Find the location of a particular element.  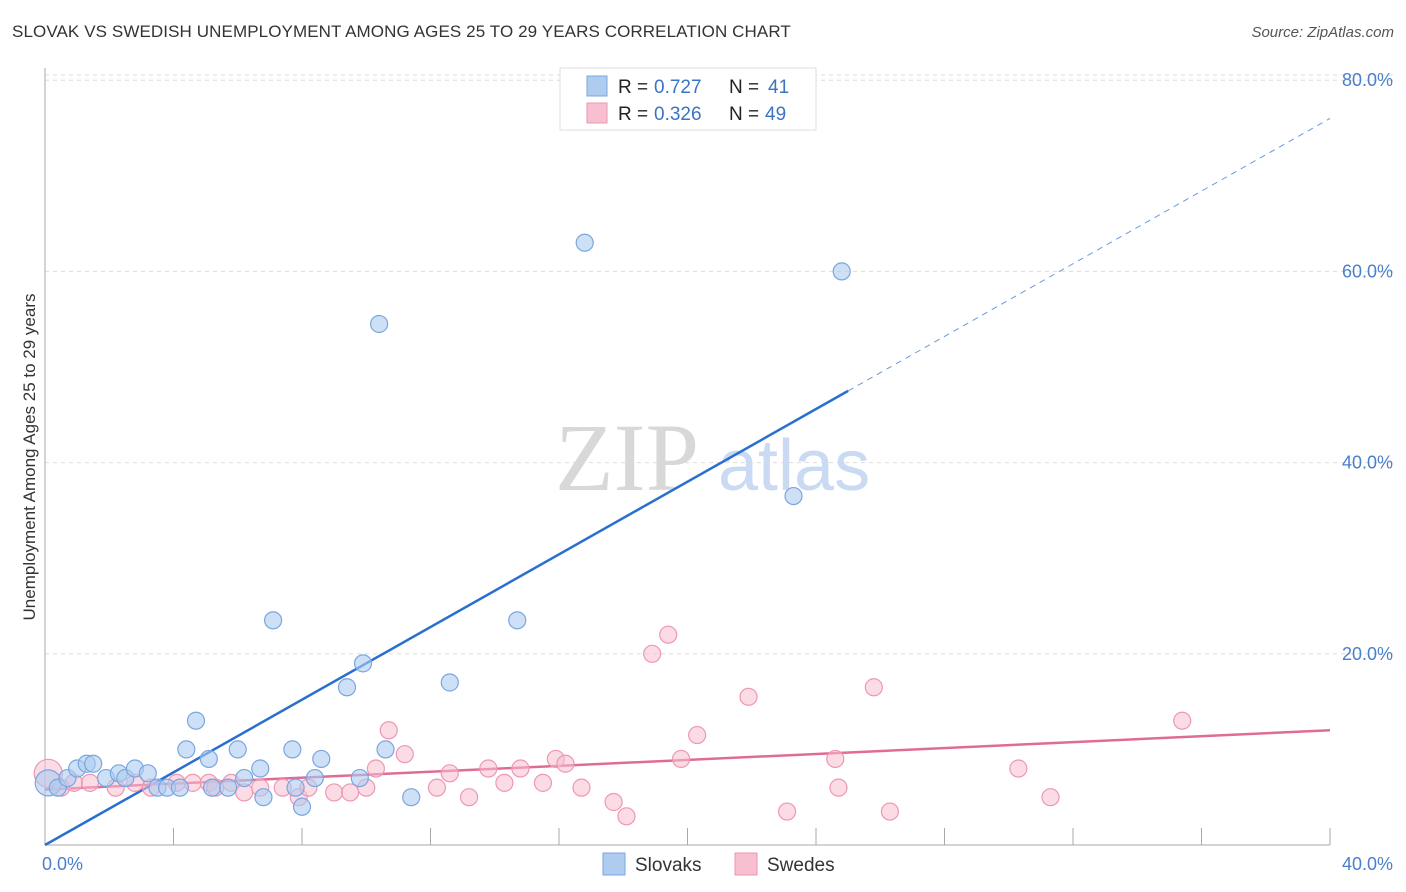

legend-swedes-n-value: 49 is located at coordinates (775, 114).